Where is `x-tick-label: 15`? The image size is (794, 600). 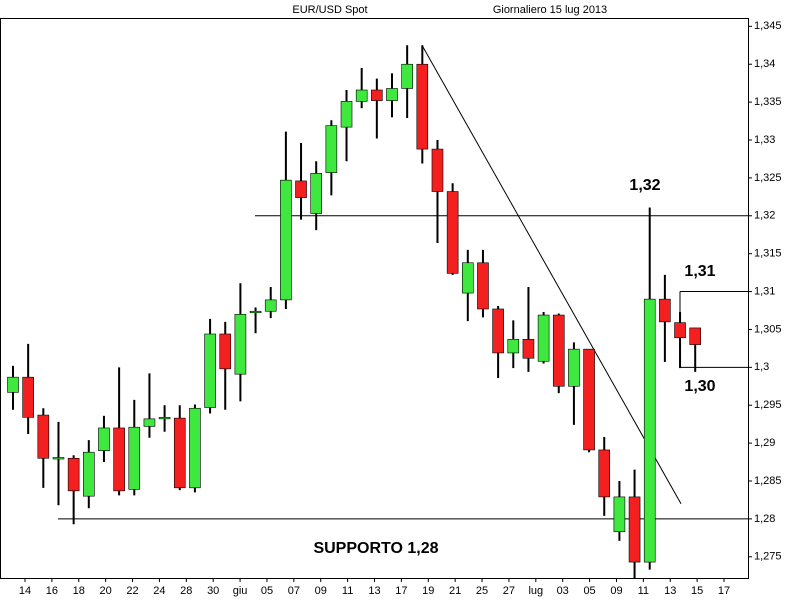 x-tick-label: 15 is located at coordinates (697, 591).